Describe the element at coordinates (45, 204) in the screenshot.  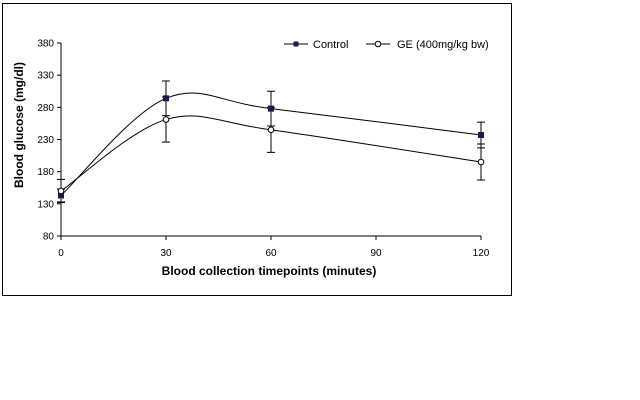
I see `y-tick-label: 130` at that location.